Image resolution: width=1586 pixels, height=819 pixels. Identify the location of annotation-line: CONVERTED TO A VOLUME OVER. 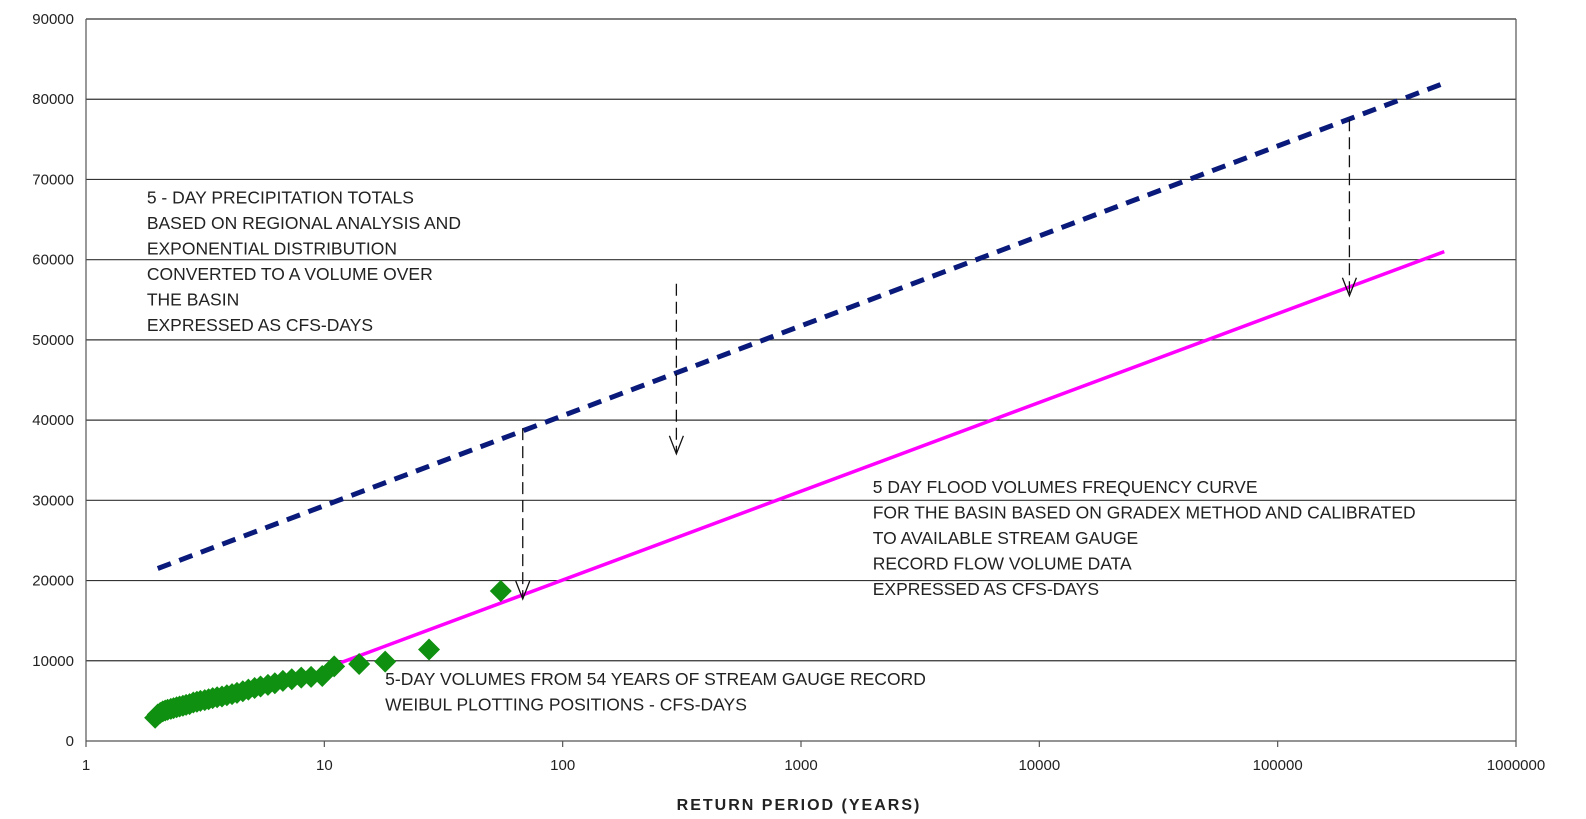
(290, 274).